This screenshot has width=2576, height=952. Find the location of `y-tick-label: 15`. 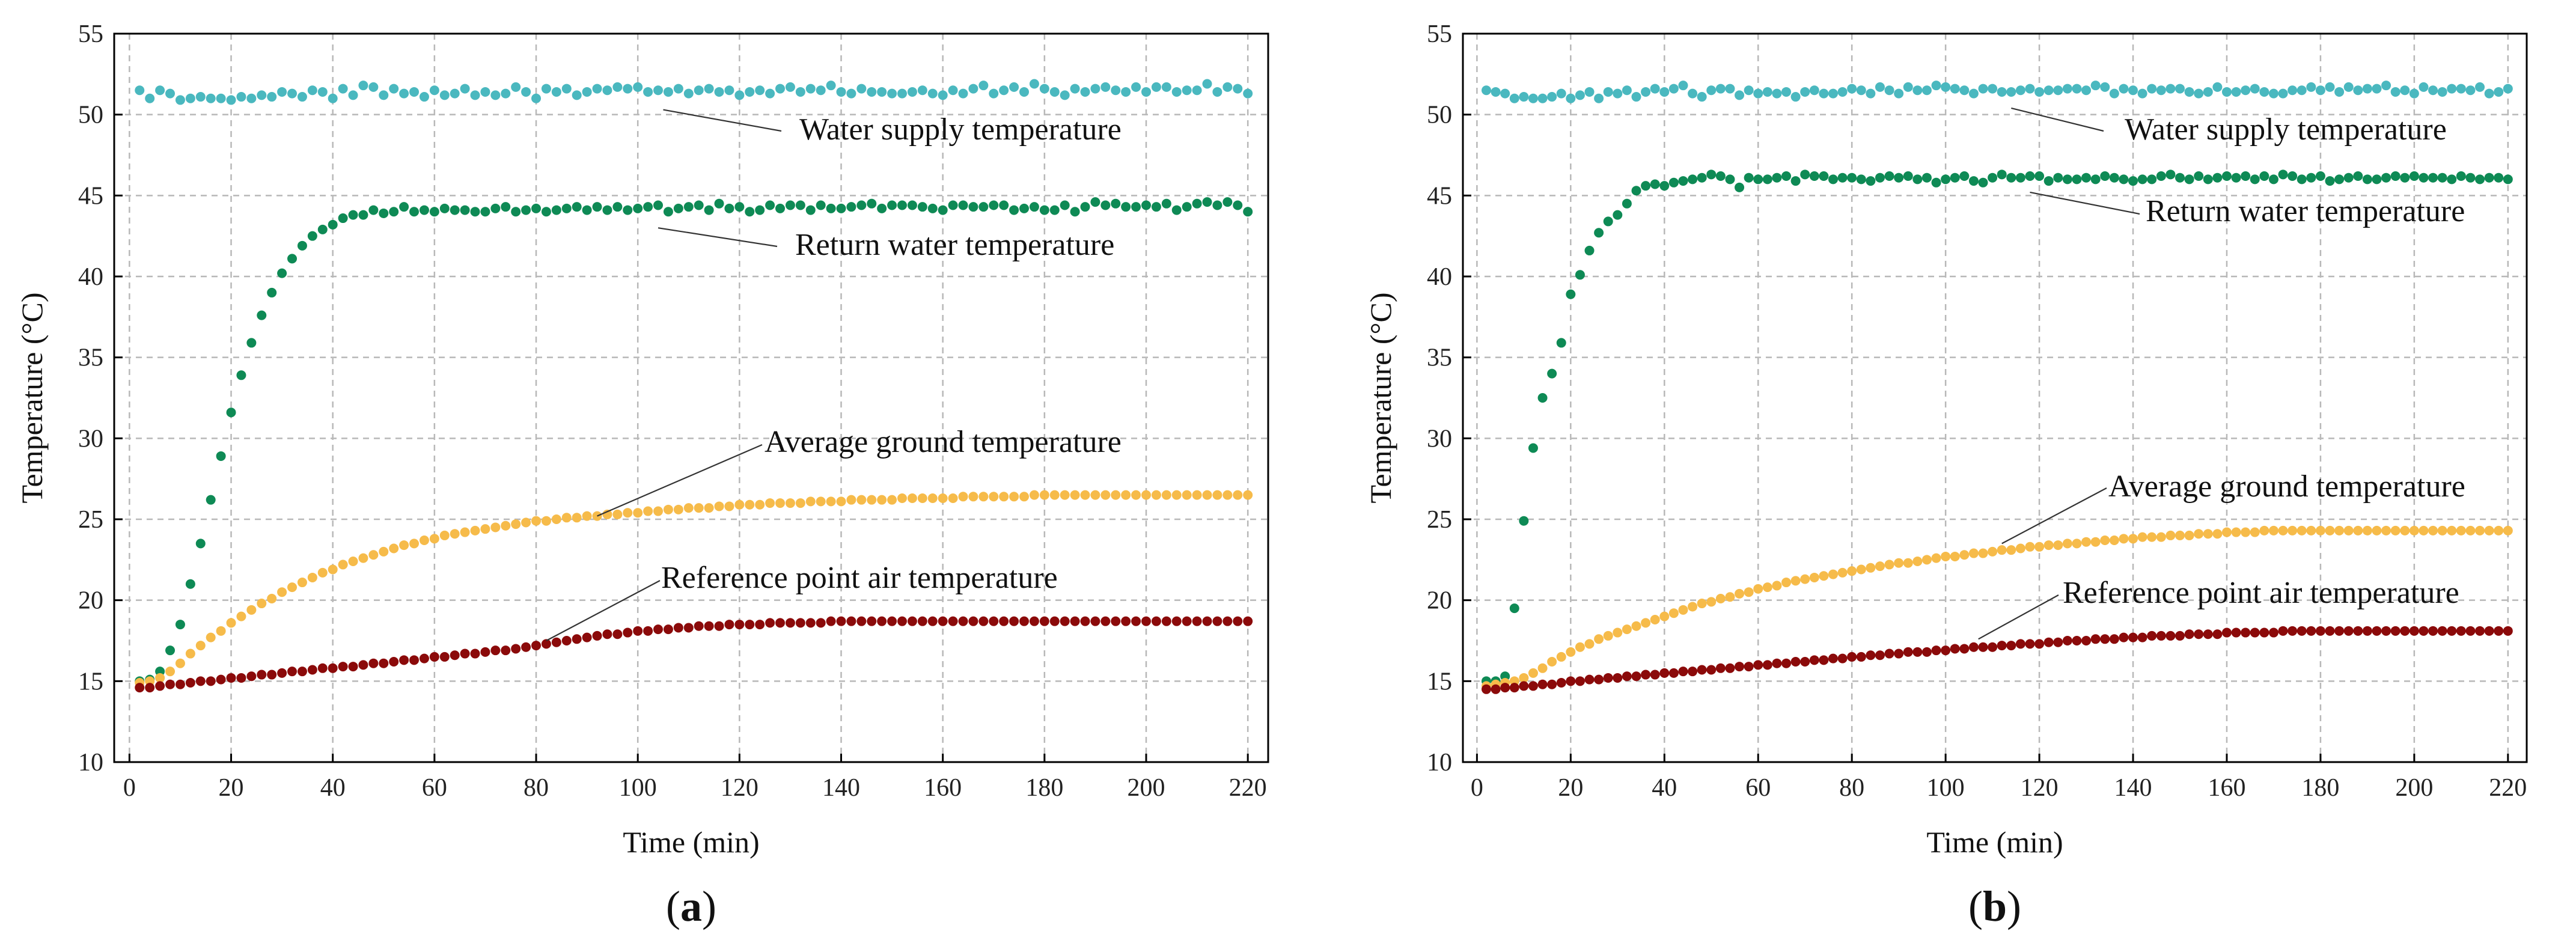

y-tick-label: 15 is located at coordinates (90, 681).